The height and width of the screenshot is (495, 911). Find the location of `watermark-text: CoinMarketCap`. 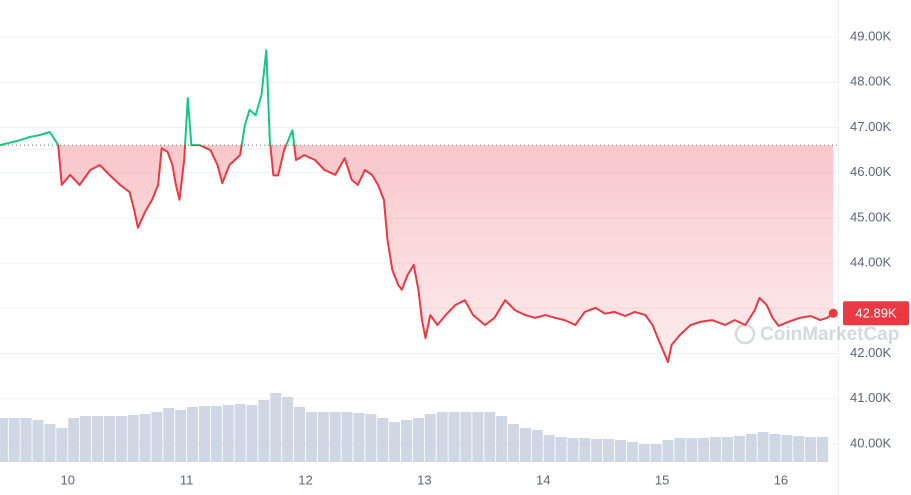

watermark-text: CoinMarketCap is located at coordinates (829, 334).